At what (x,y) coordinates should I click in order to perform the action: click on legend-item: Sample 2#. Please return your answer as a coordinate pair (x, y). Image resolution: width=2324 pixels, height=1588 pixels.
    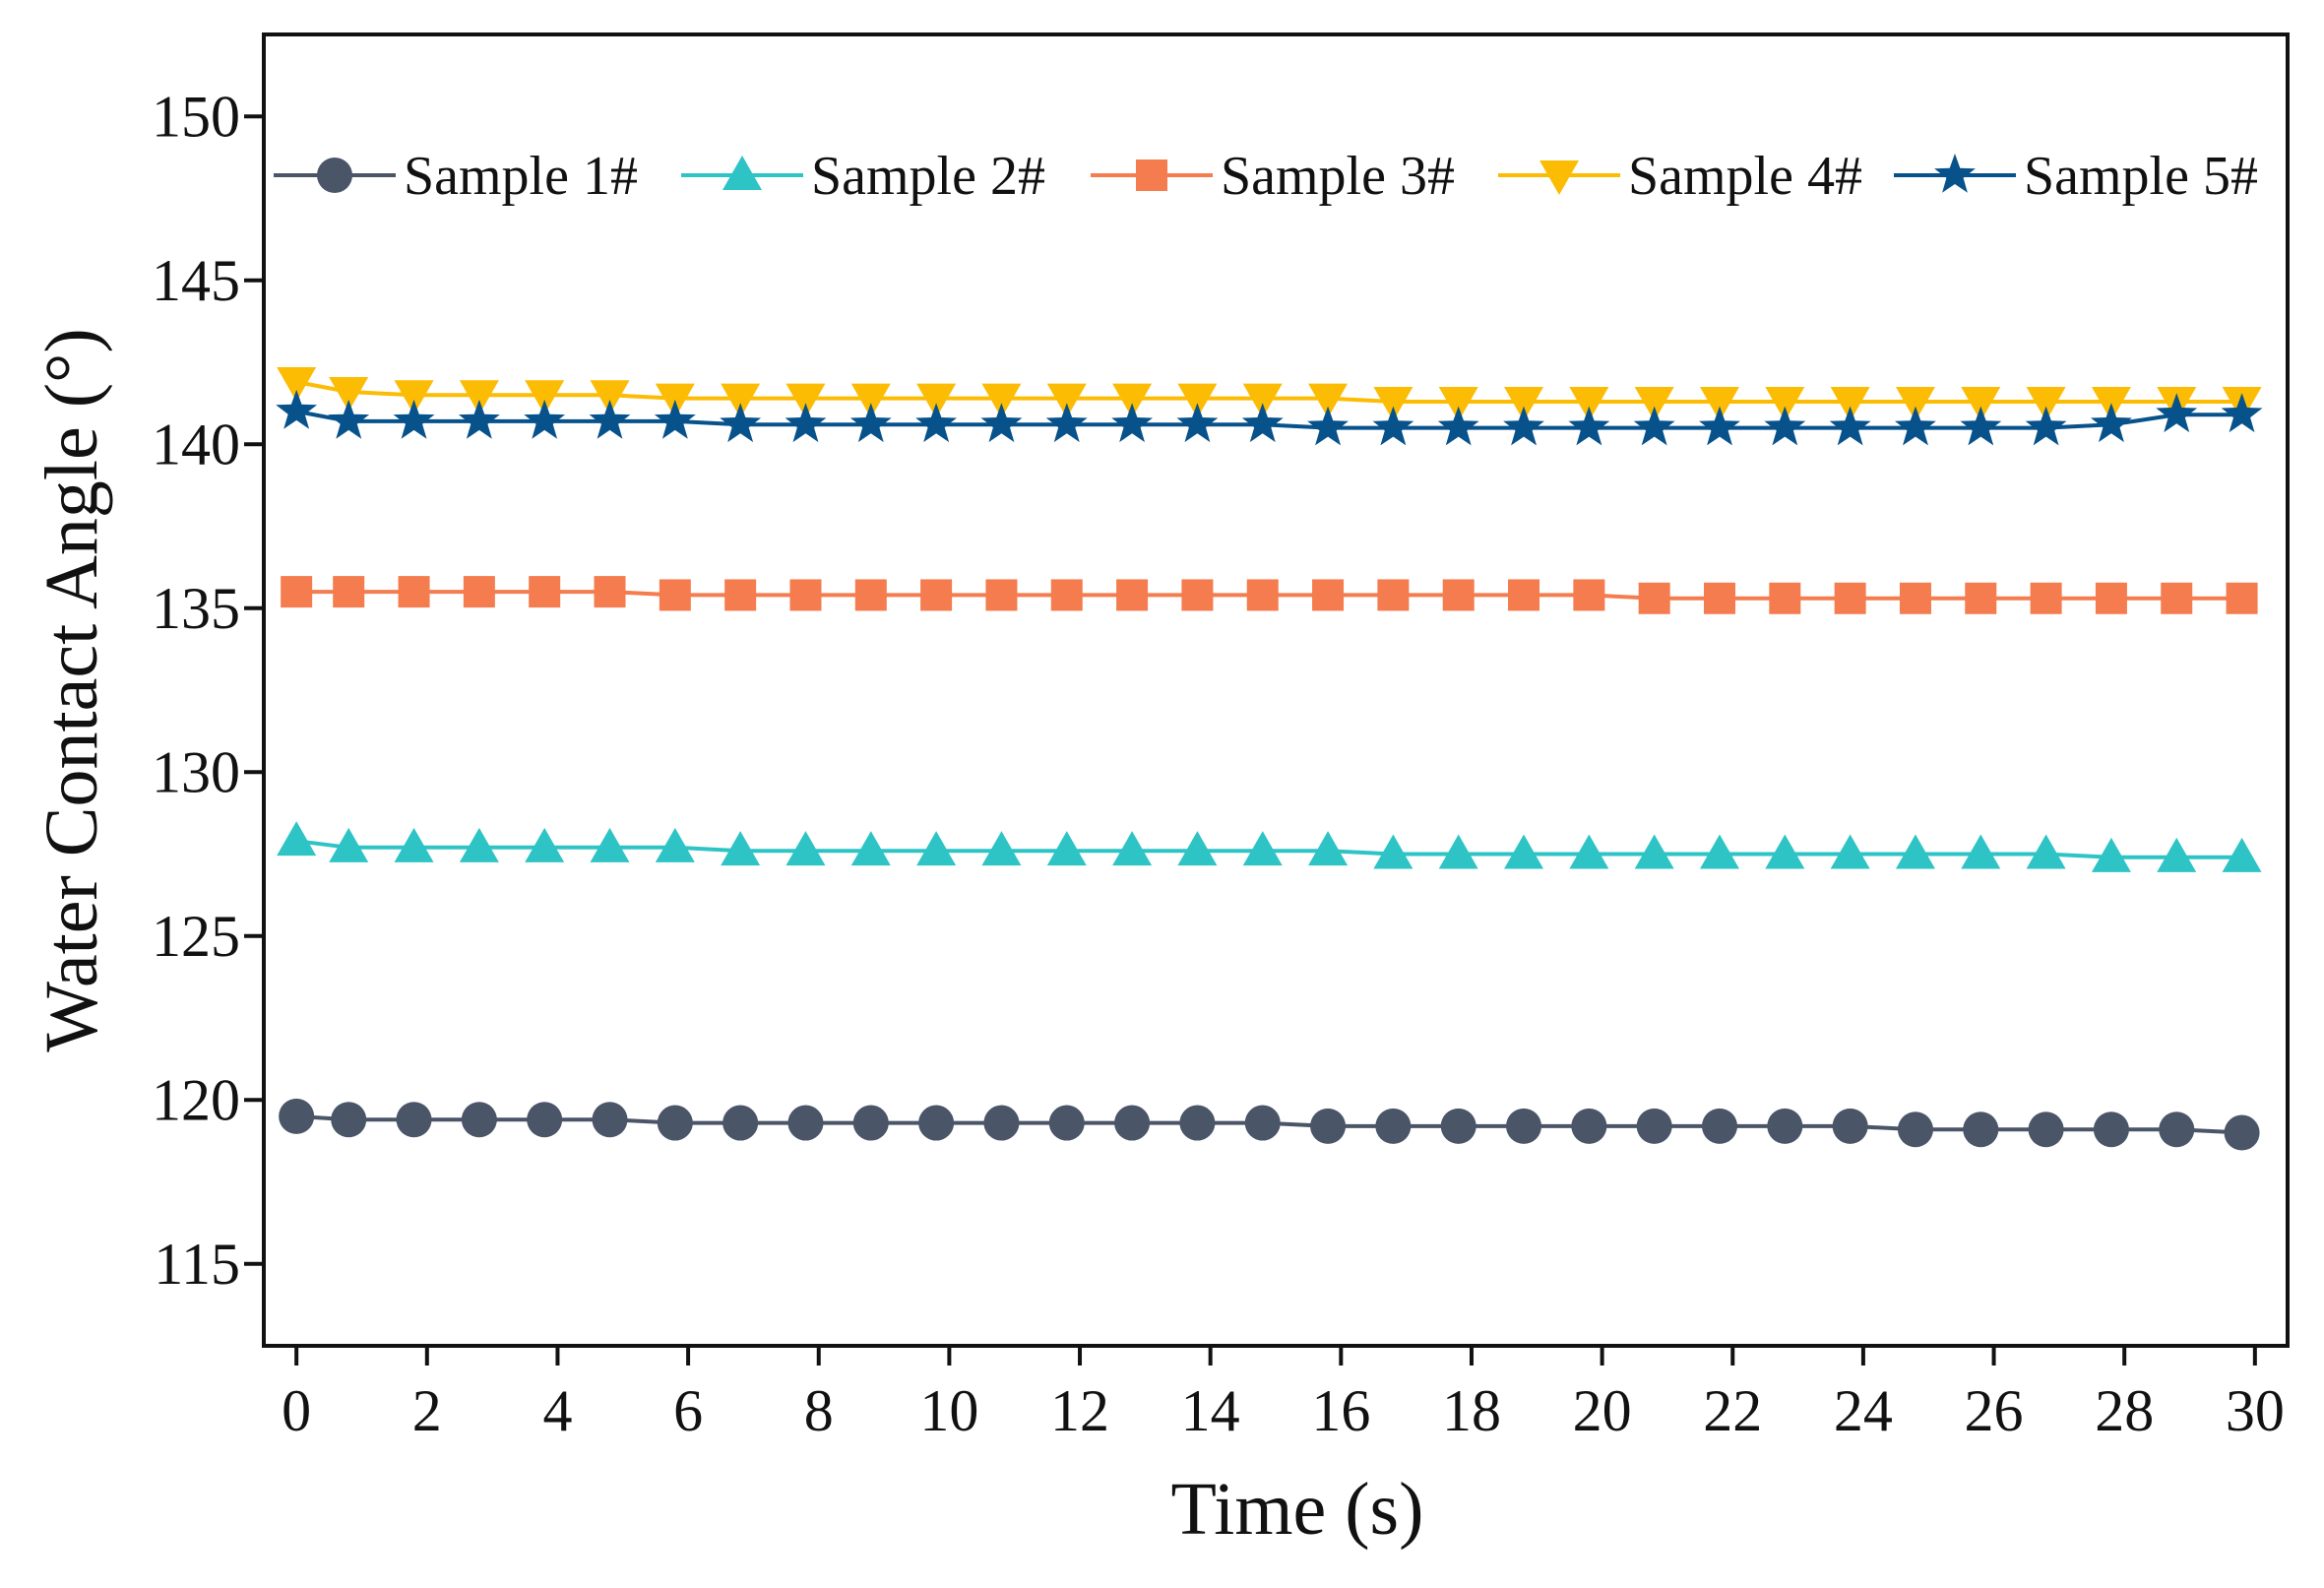
    Looking at the image, I should click on (863, 176).